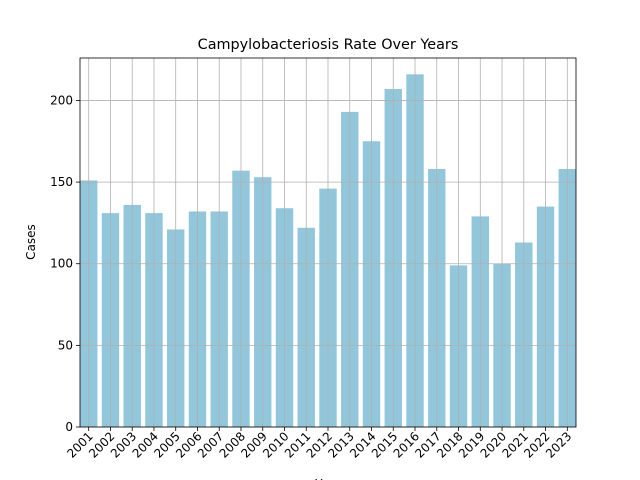  Describe the element at coordinates (327, 478) in the screenshot. I see `x-axis-label: Year` at that location.